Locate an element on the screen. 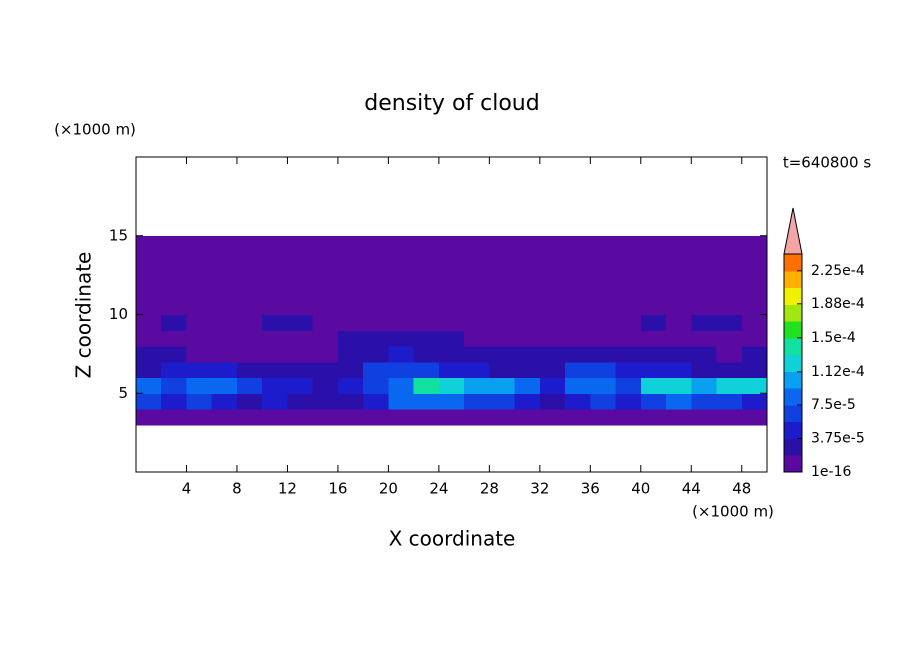 This screenshot has width=904, height=654. chart-title: density of cloud is located at coordinates (451, 103).